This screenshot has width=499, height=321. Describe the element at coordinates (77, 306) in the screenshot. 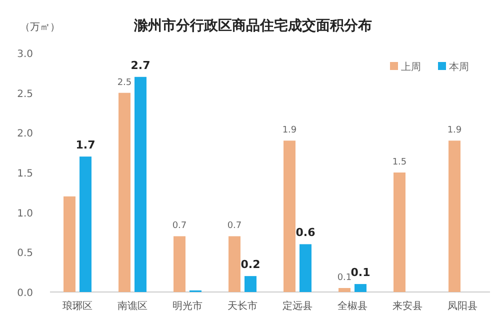

I see `x-tick-label: 琅琊区` at that location.